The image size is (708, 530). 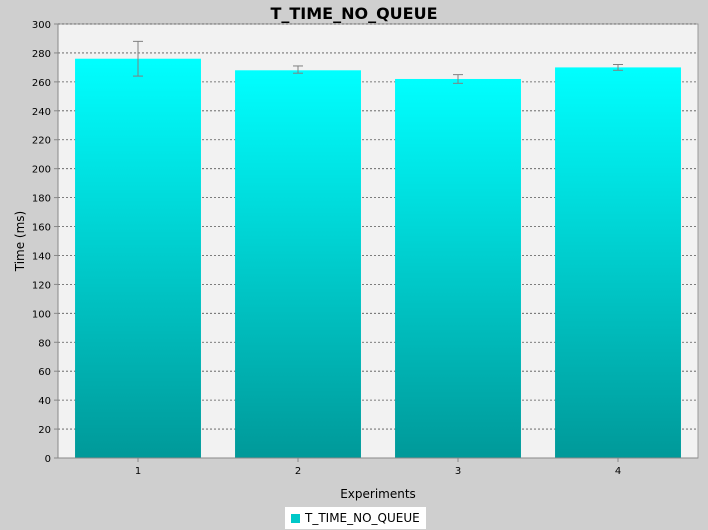 I want to click on x-axis-label: Experiments, so click(x=378, y=494).